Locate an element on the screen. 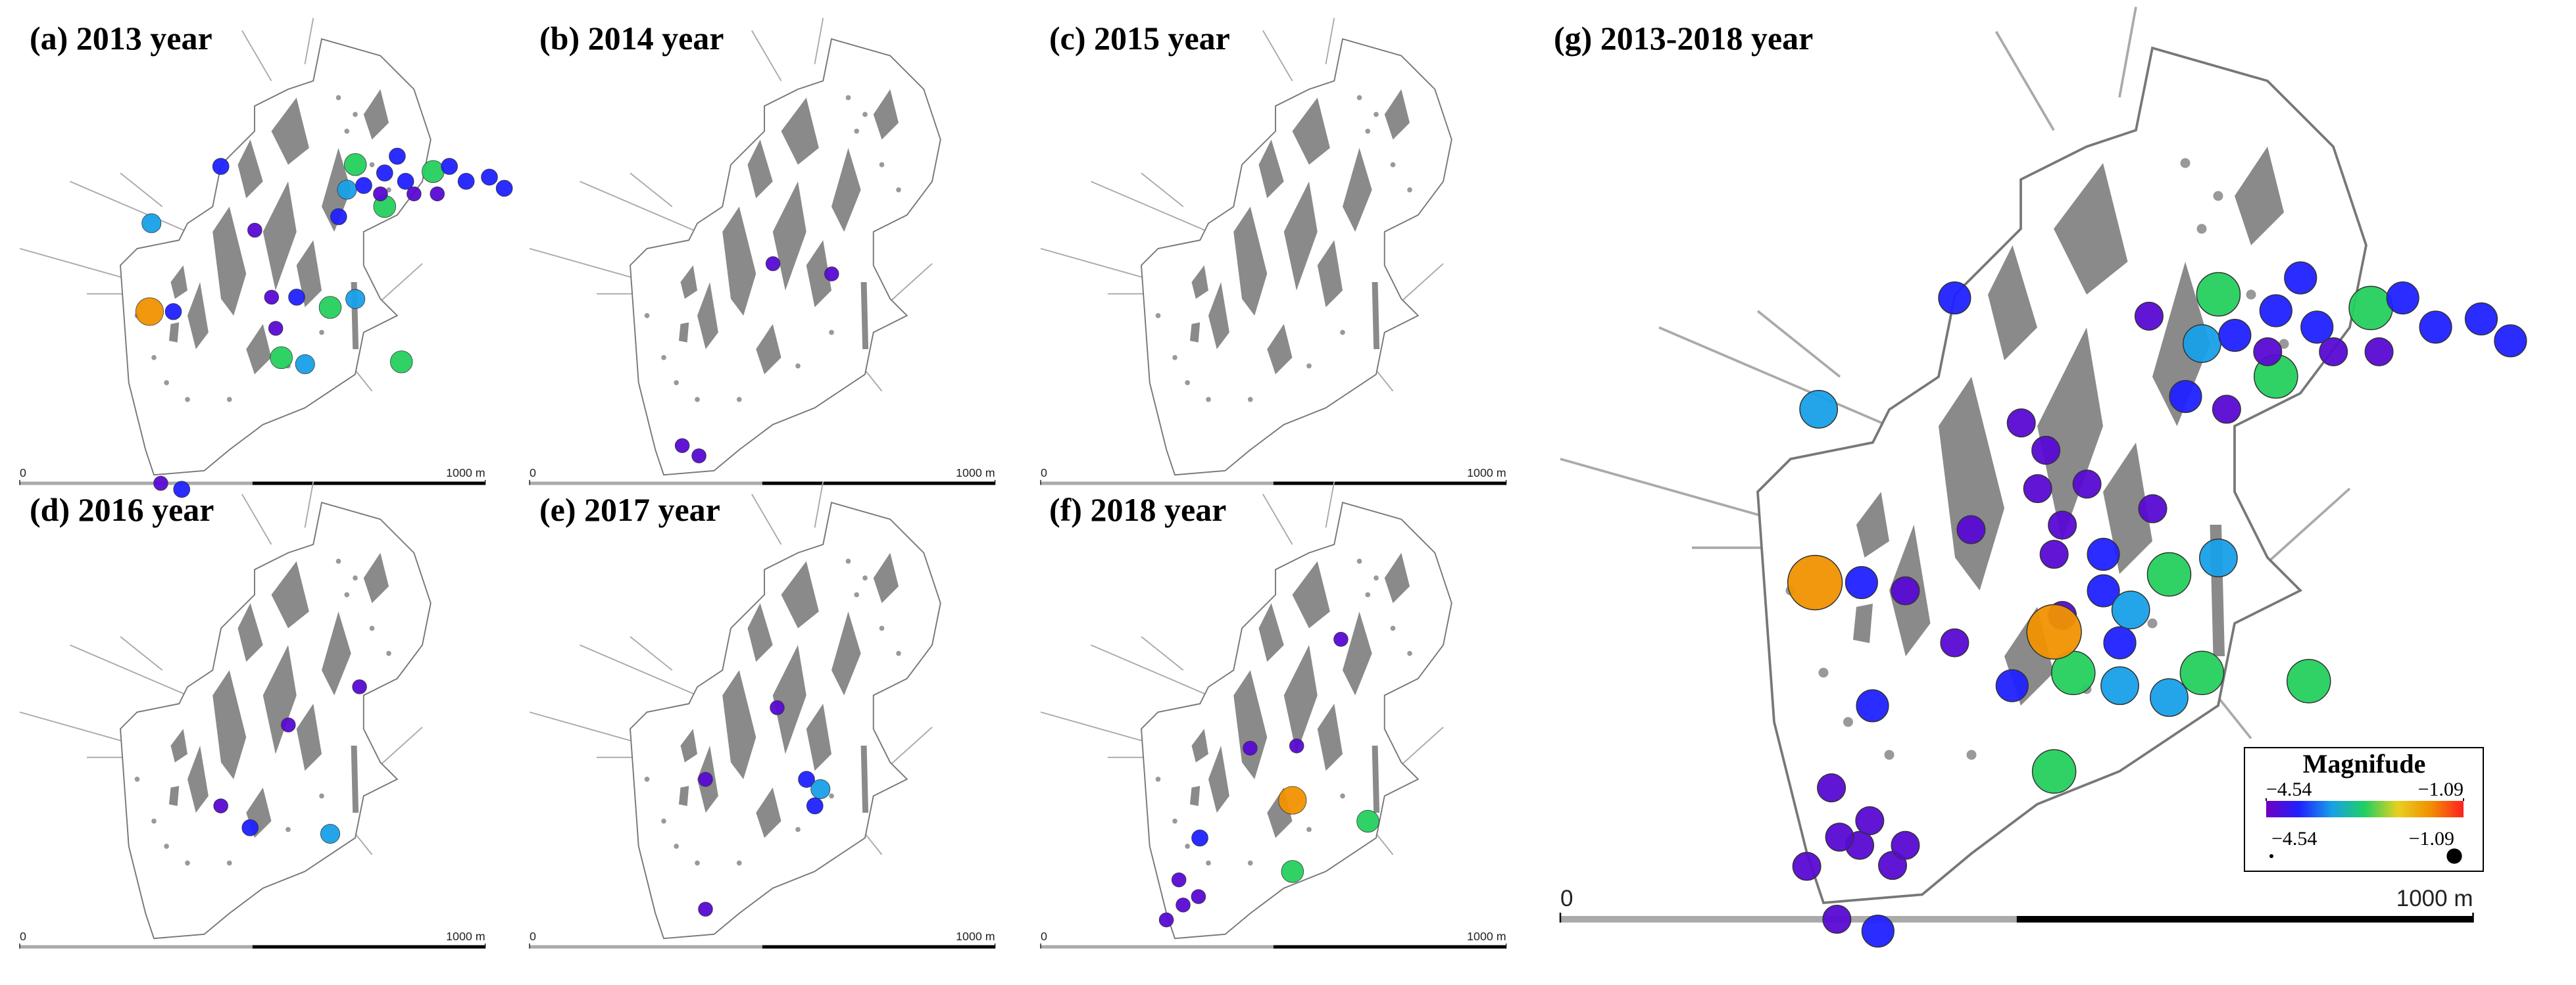  panel-title: (g) 2013-2018 year is located at coordinates (1683, 38).